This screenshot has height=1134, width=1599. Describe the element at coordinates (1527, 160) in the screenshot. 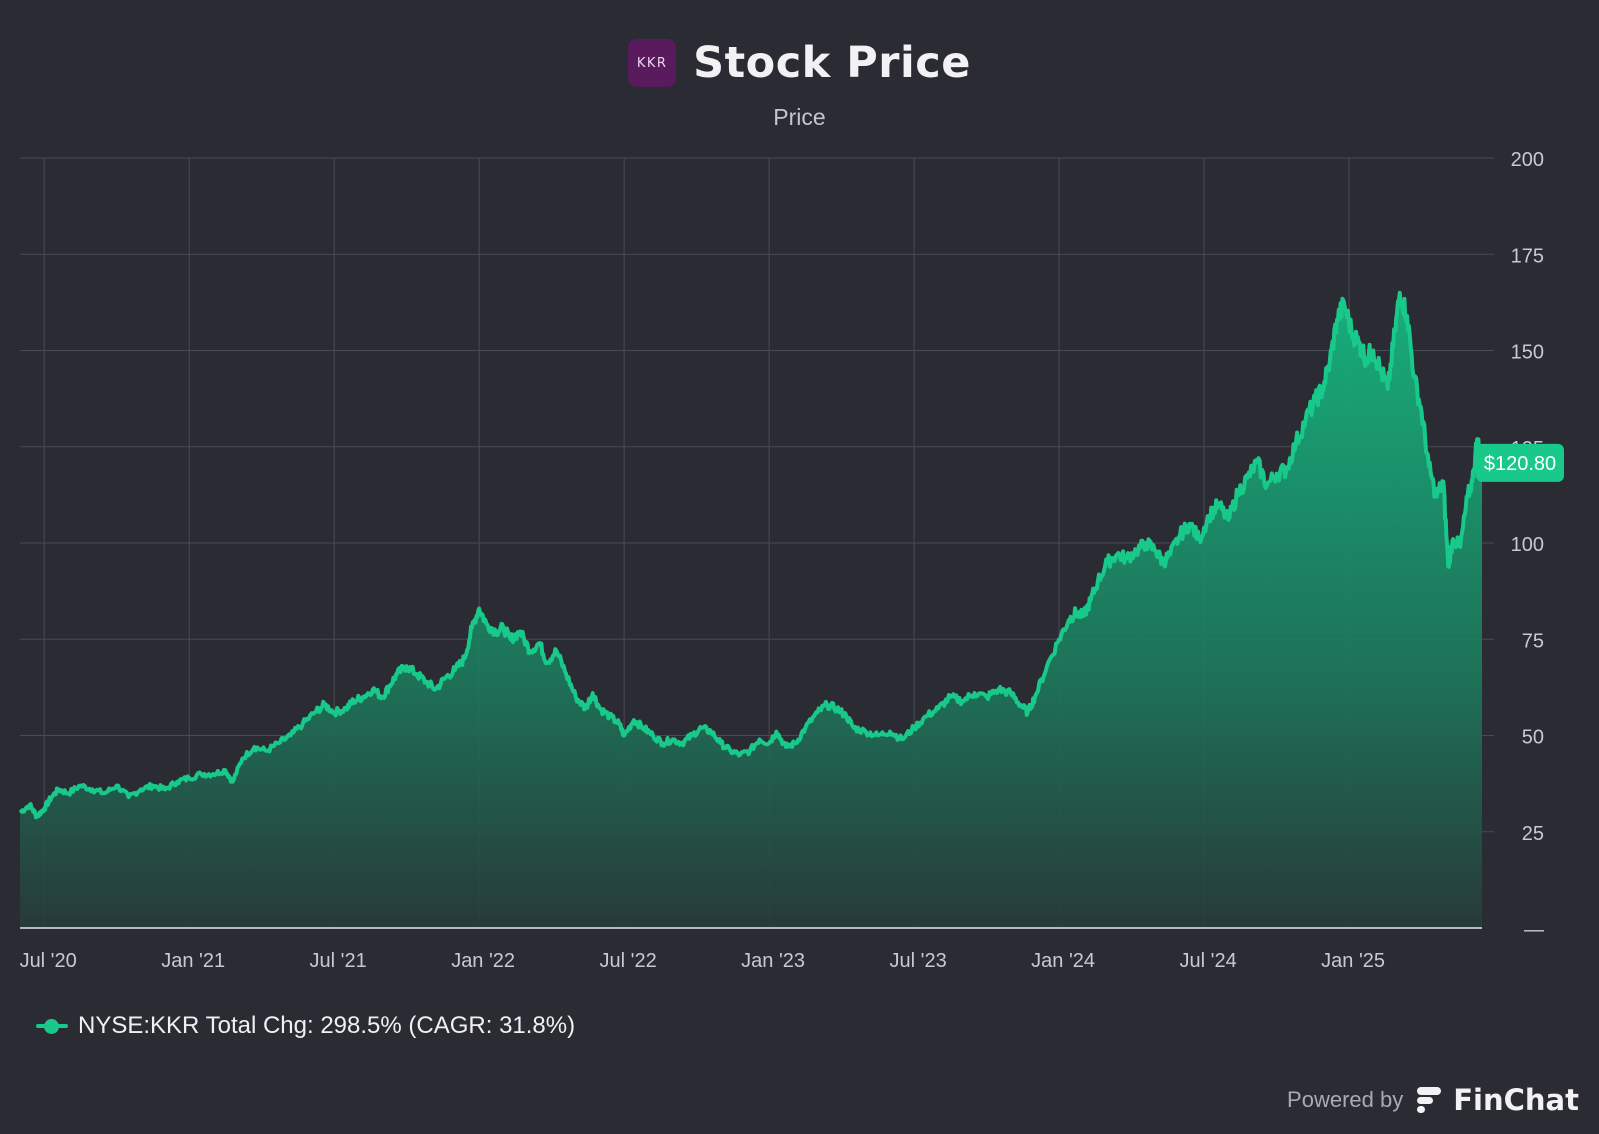

I see `y-tick-label: 200` at that location.